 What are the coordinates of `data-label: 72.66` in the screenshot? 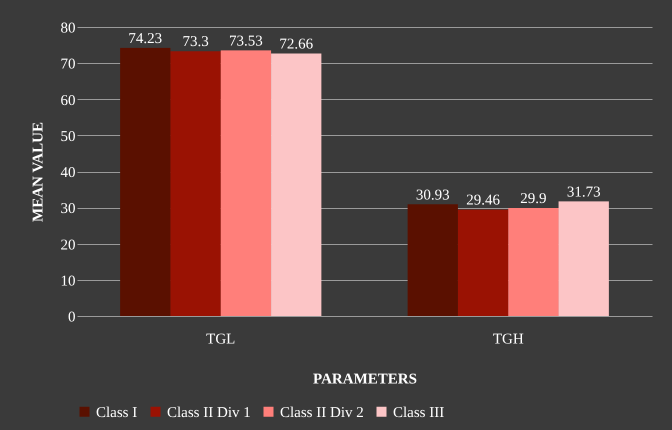 It's located at (296, 44).